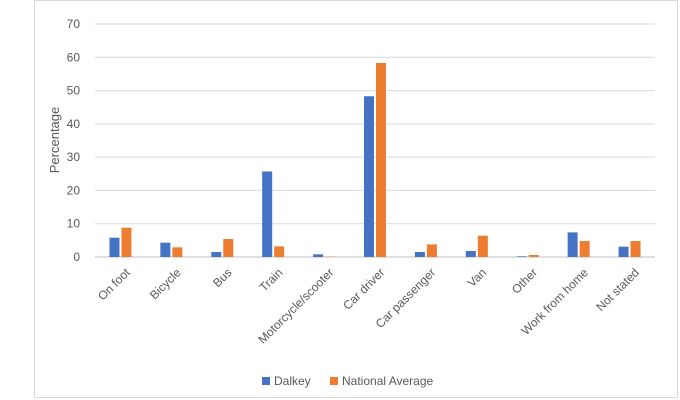 The image size is (680, 400). What do you see at coordinates (76, 257) in the screenshot?
I see `y-tick-label: 0` at bounding box center [76, 257].